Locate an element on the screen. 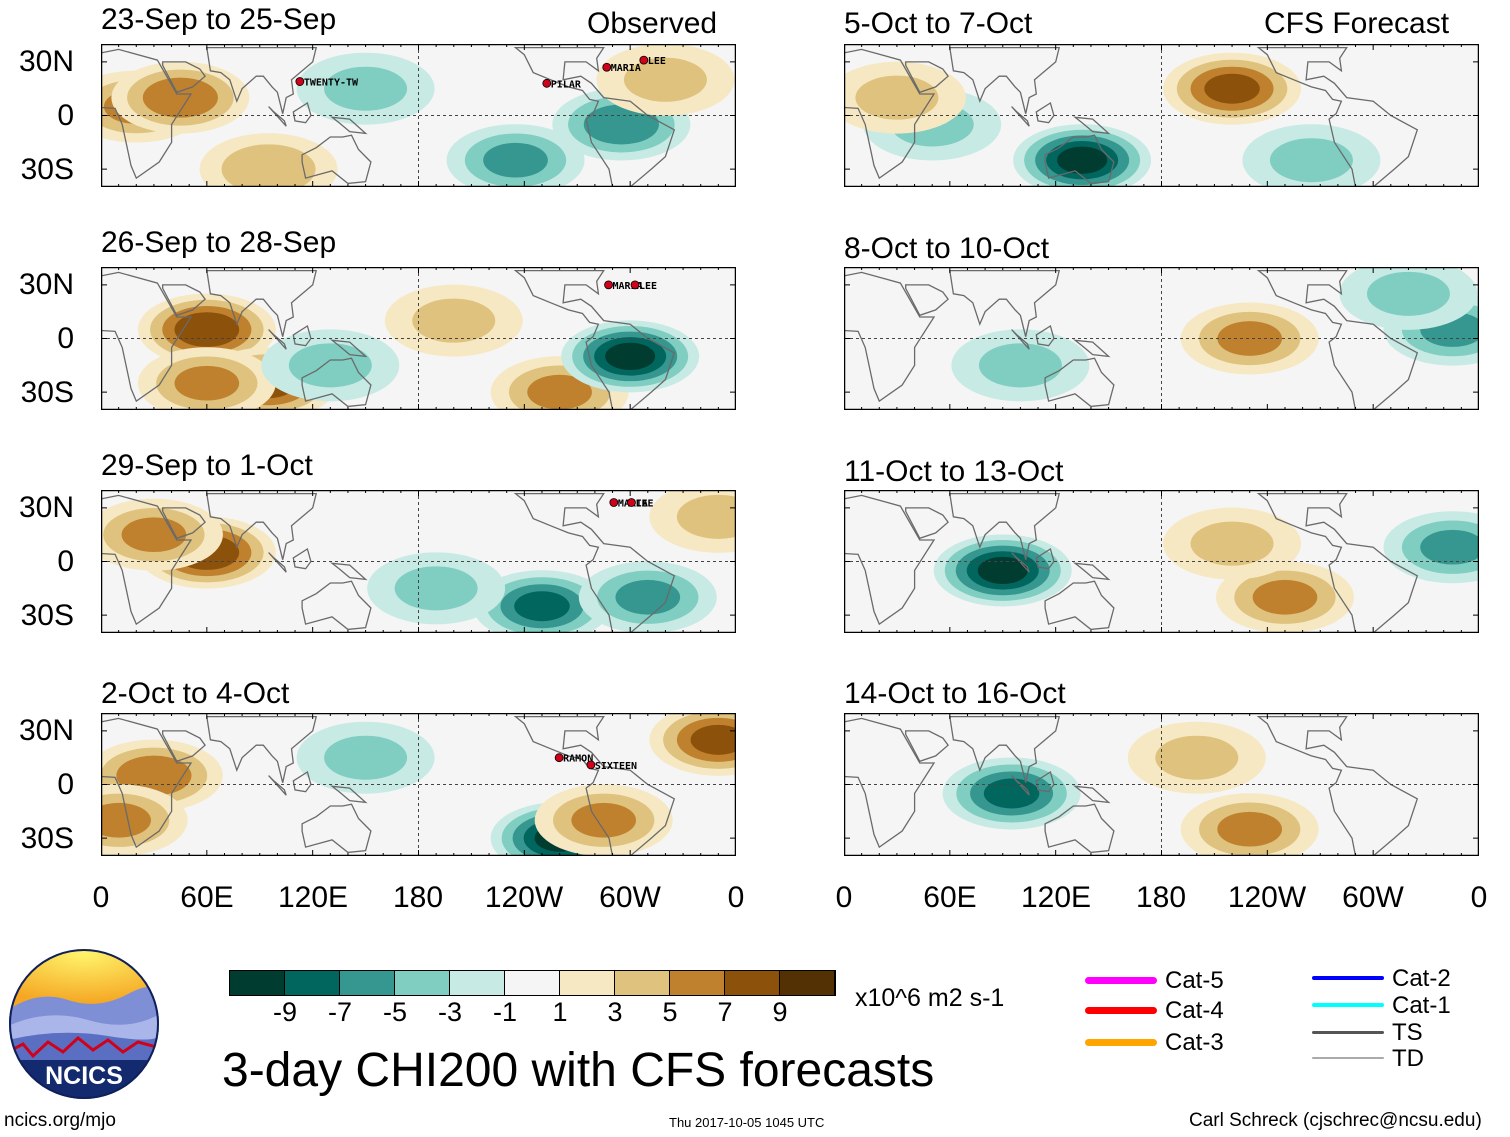 This screenshot has height=1137, width=1510. storm-label: PILAR is located at coordinates (566, 84).